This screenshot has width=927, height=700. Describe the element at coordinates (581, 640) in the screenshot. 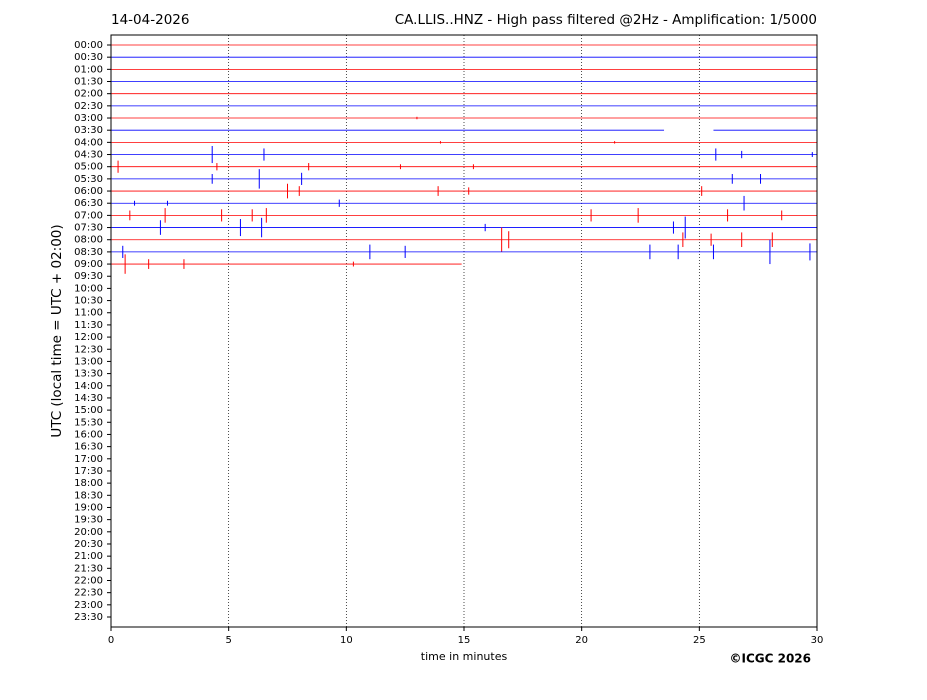

I see `x-tick-label: 20` at that location.